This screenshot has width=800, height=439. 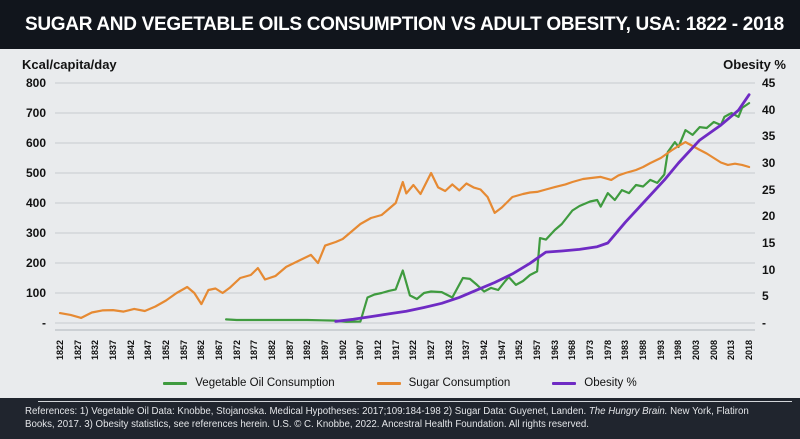 What do you see at coordinates (272, 350) in the screenshot?
I see `x-axis-label: 1882` at bounding box center [272, 350].